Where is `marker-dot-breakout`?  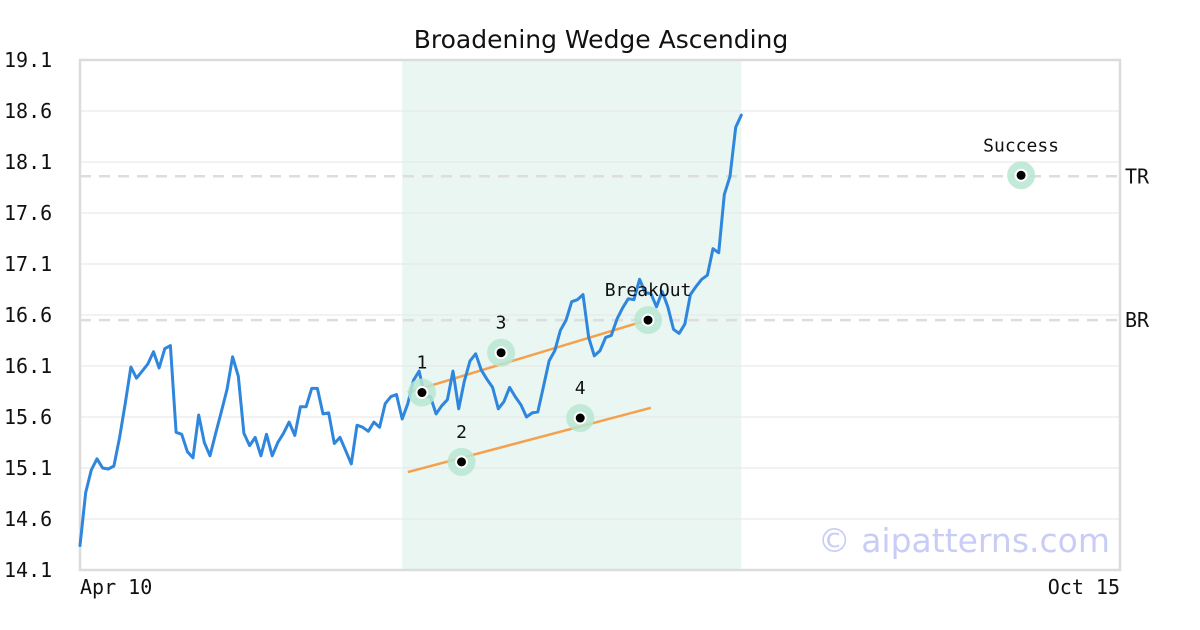 marker-dot-breakout is located at coordinates (648, 320).